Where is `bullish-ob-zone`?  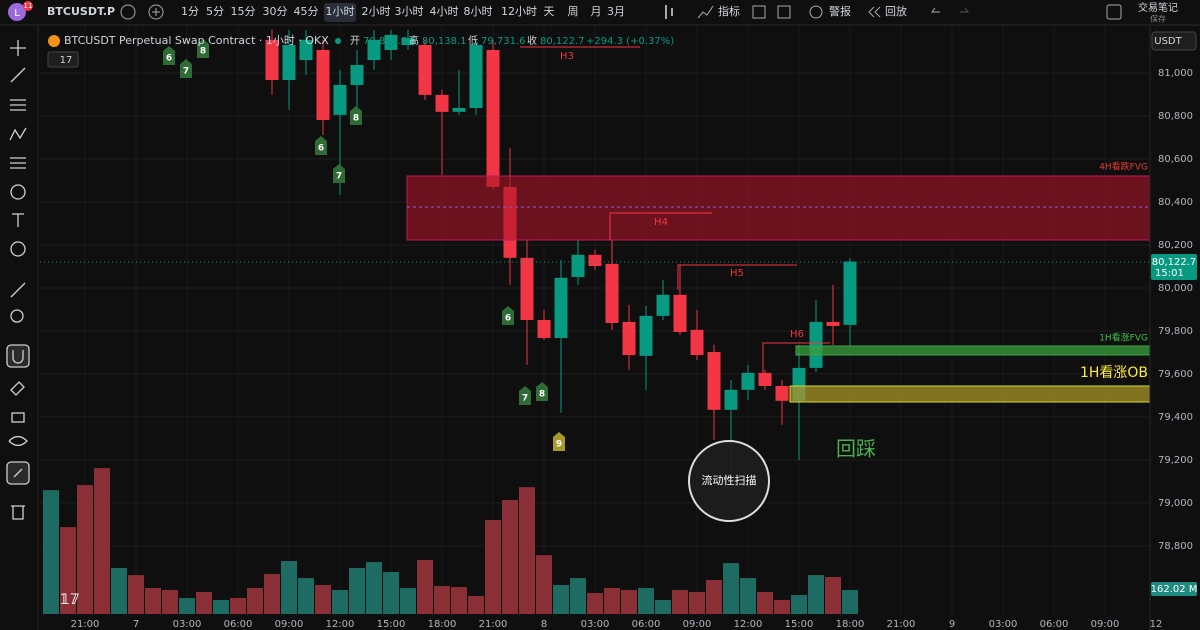 bullish-ob-zone is located at coordinates (970, 394).